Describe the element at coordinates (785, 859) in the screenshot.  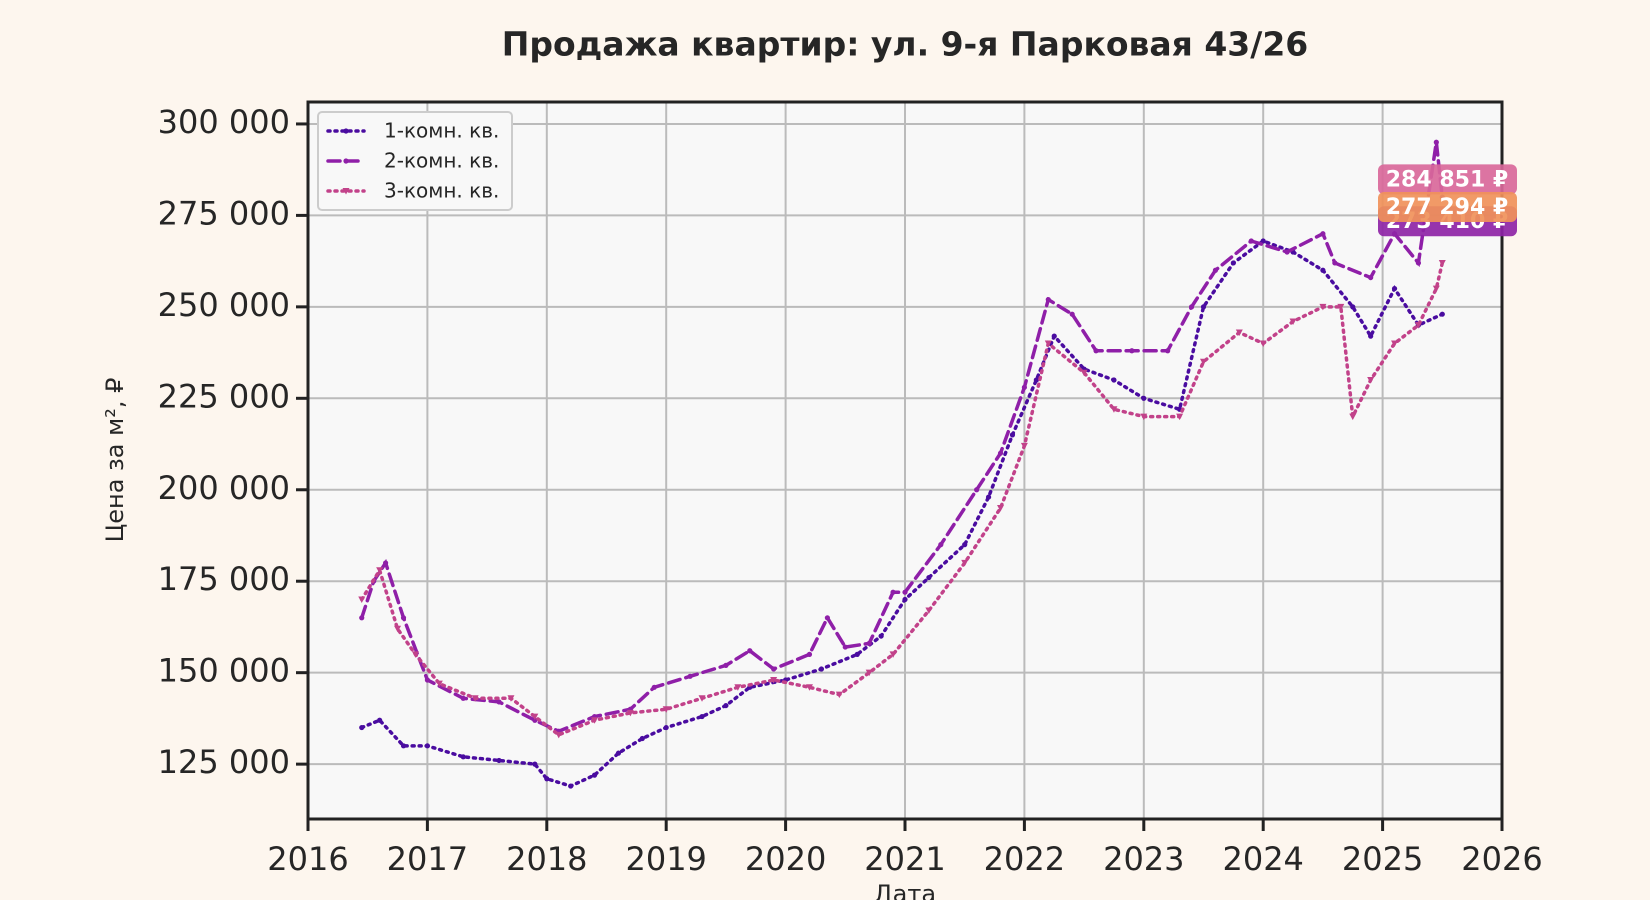
I see `x-tick-label: 2020` at that location.